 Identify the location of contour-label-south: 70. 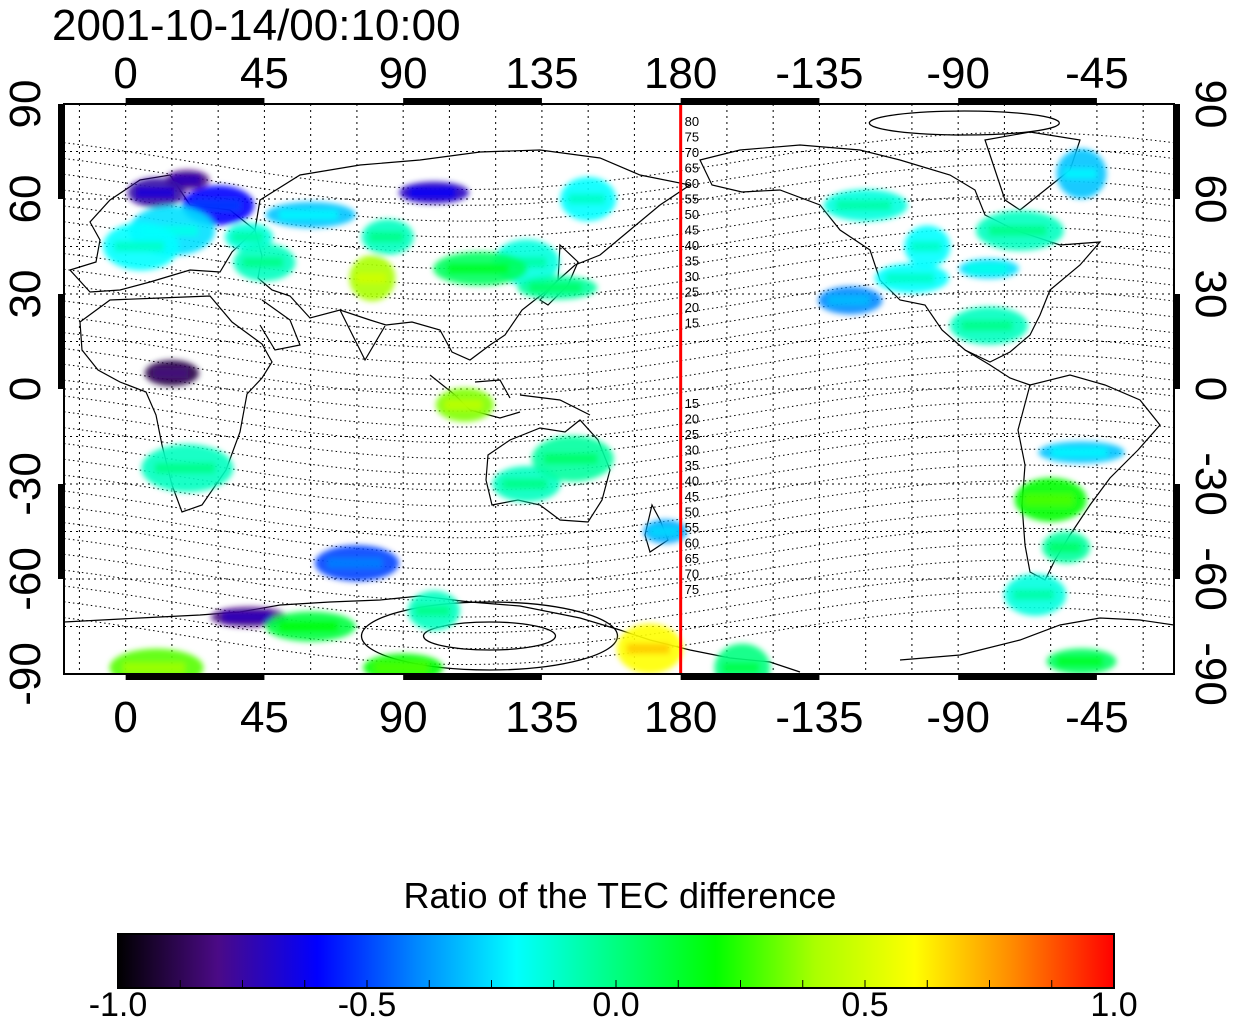
(692, 574).